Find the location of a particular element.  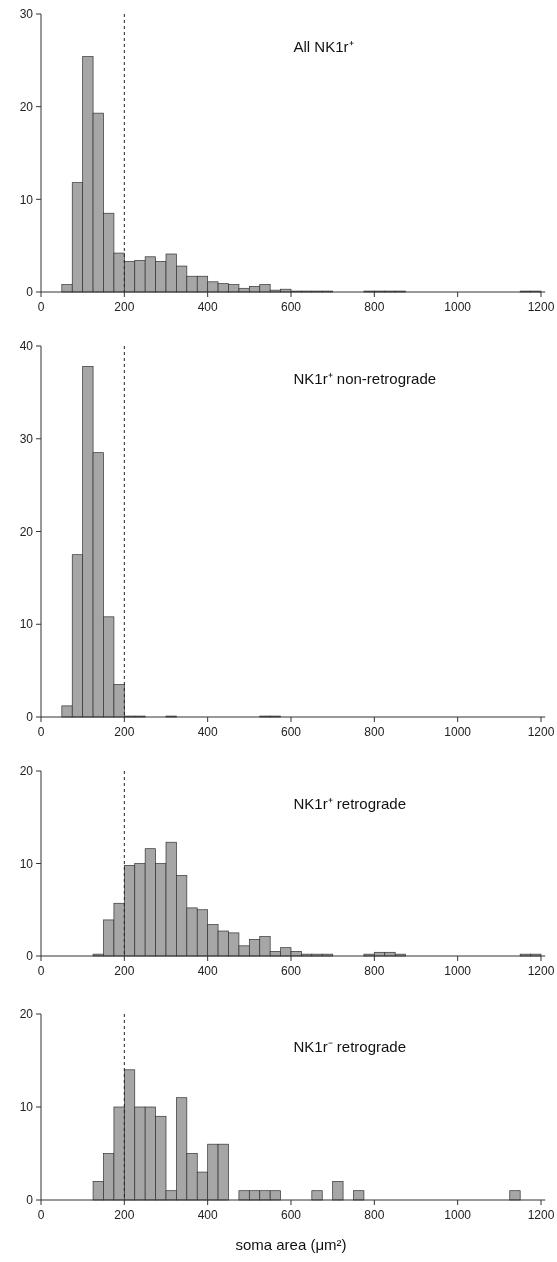

y-tick-label: 40 is located at coordinates (26, 346).